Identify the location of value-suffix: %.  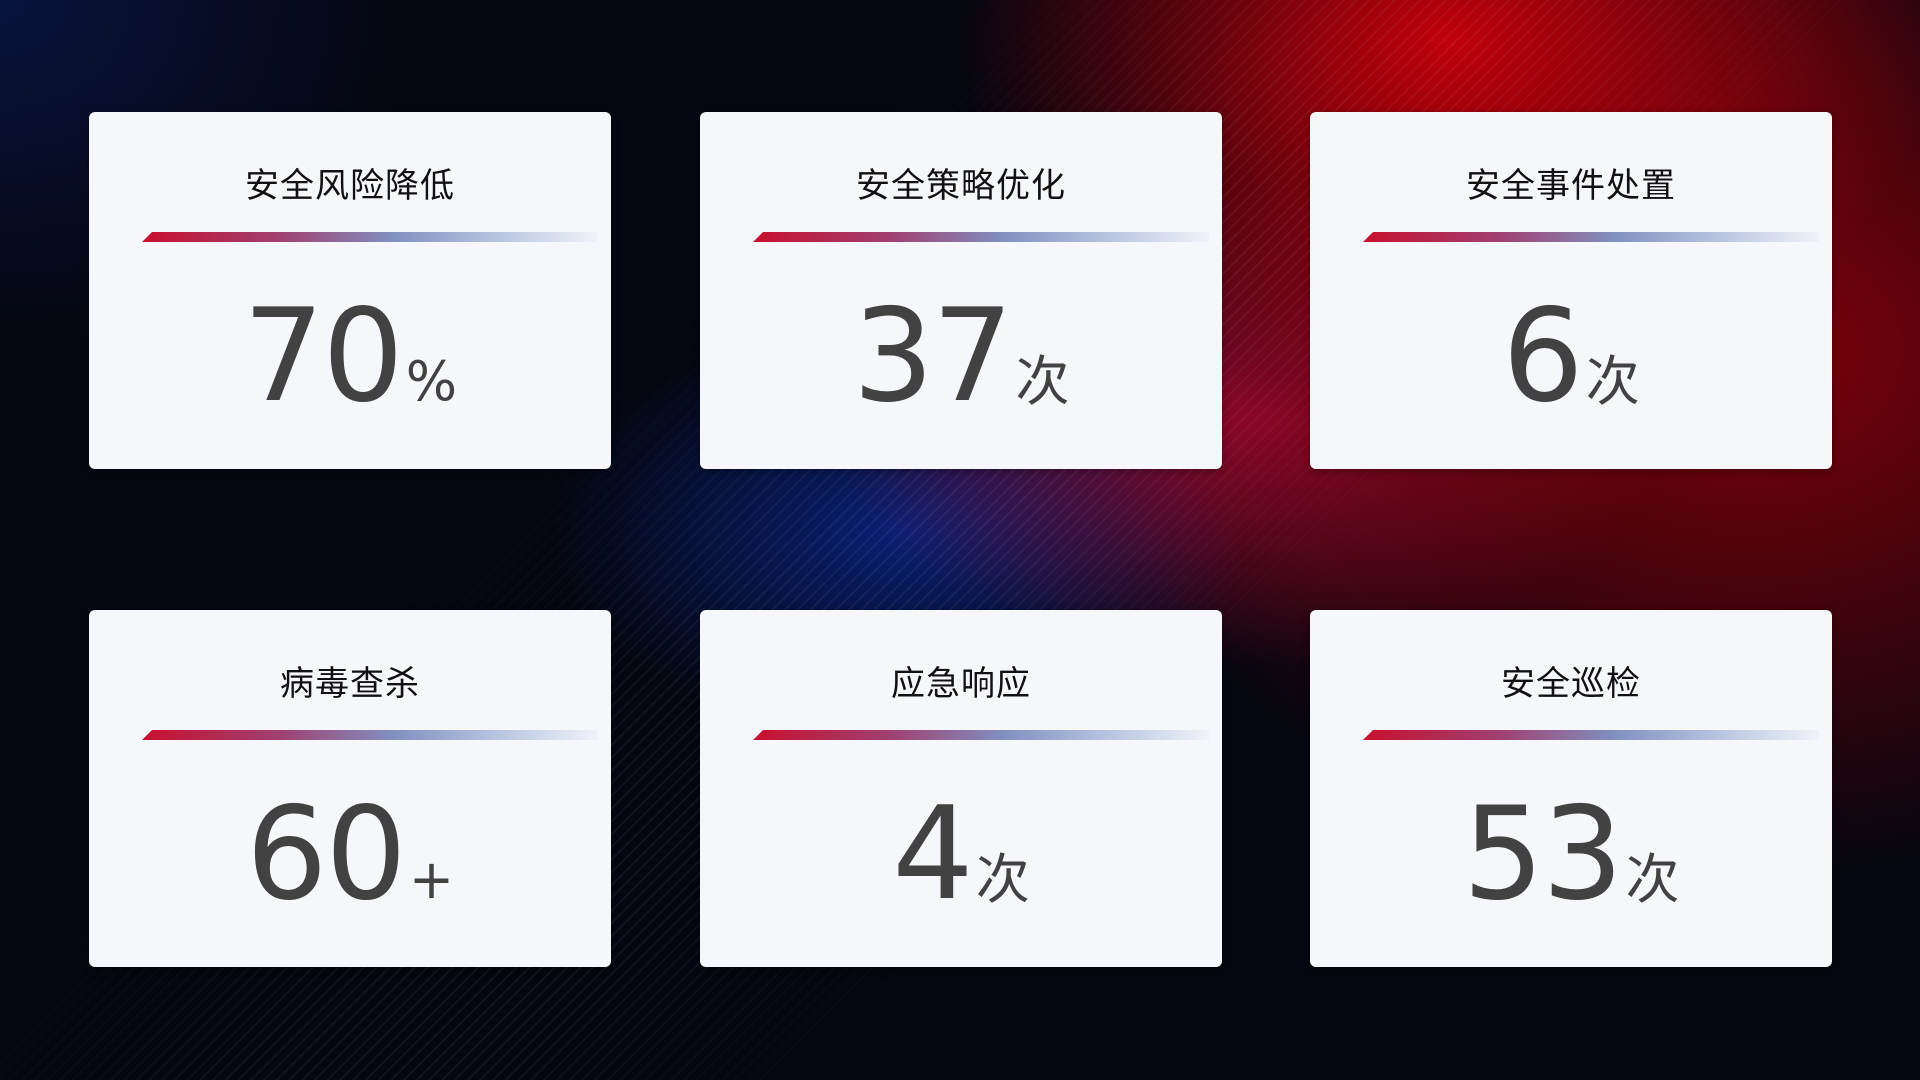
(431, 381).